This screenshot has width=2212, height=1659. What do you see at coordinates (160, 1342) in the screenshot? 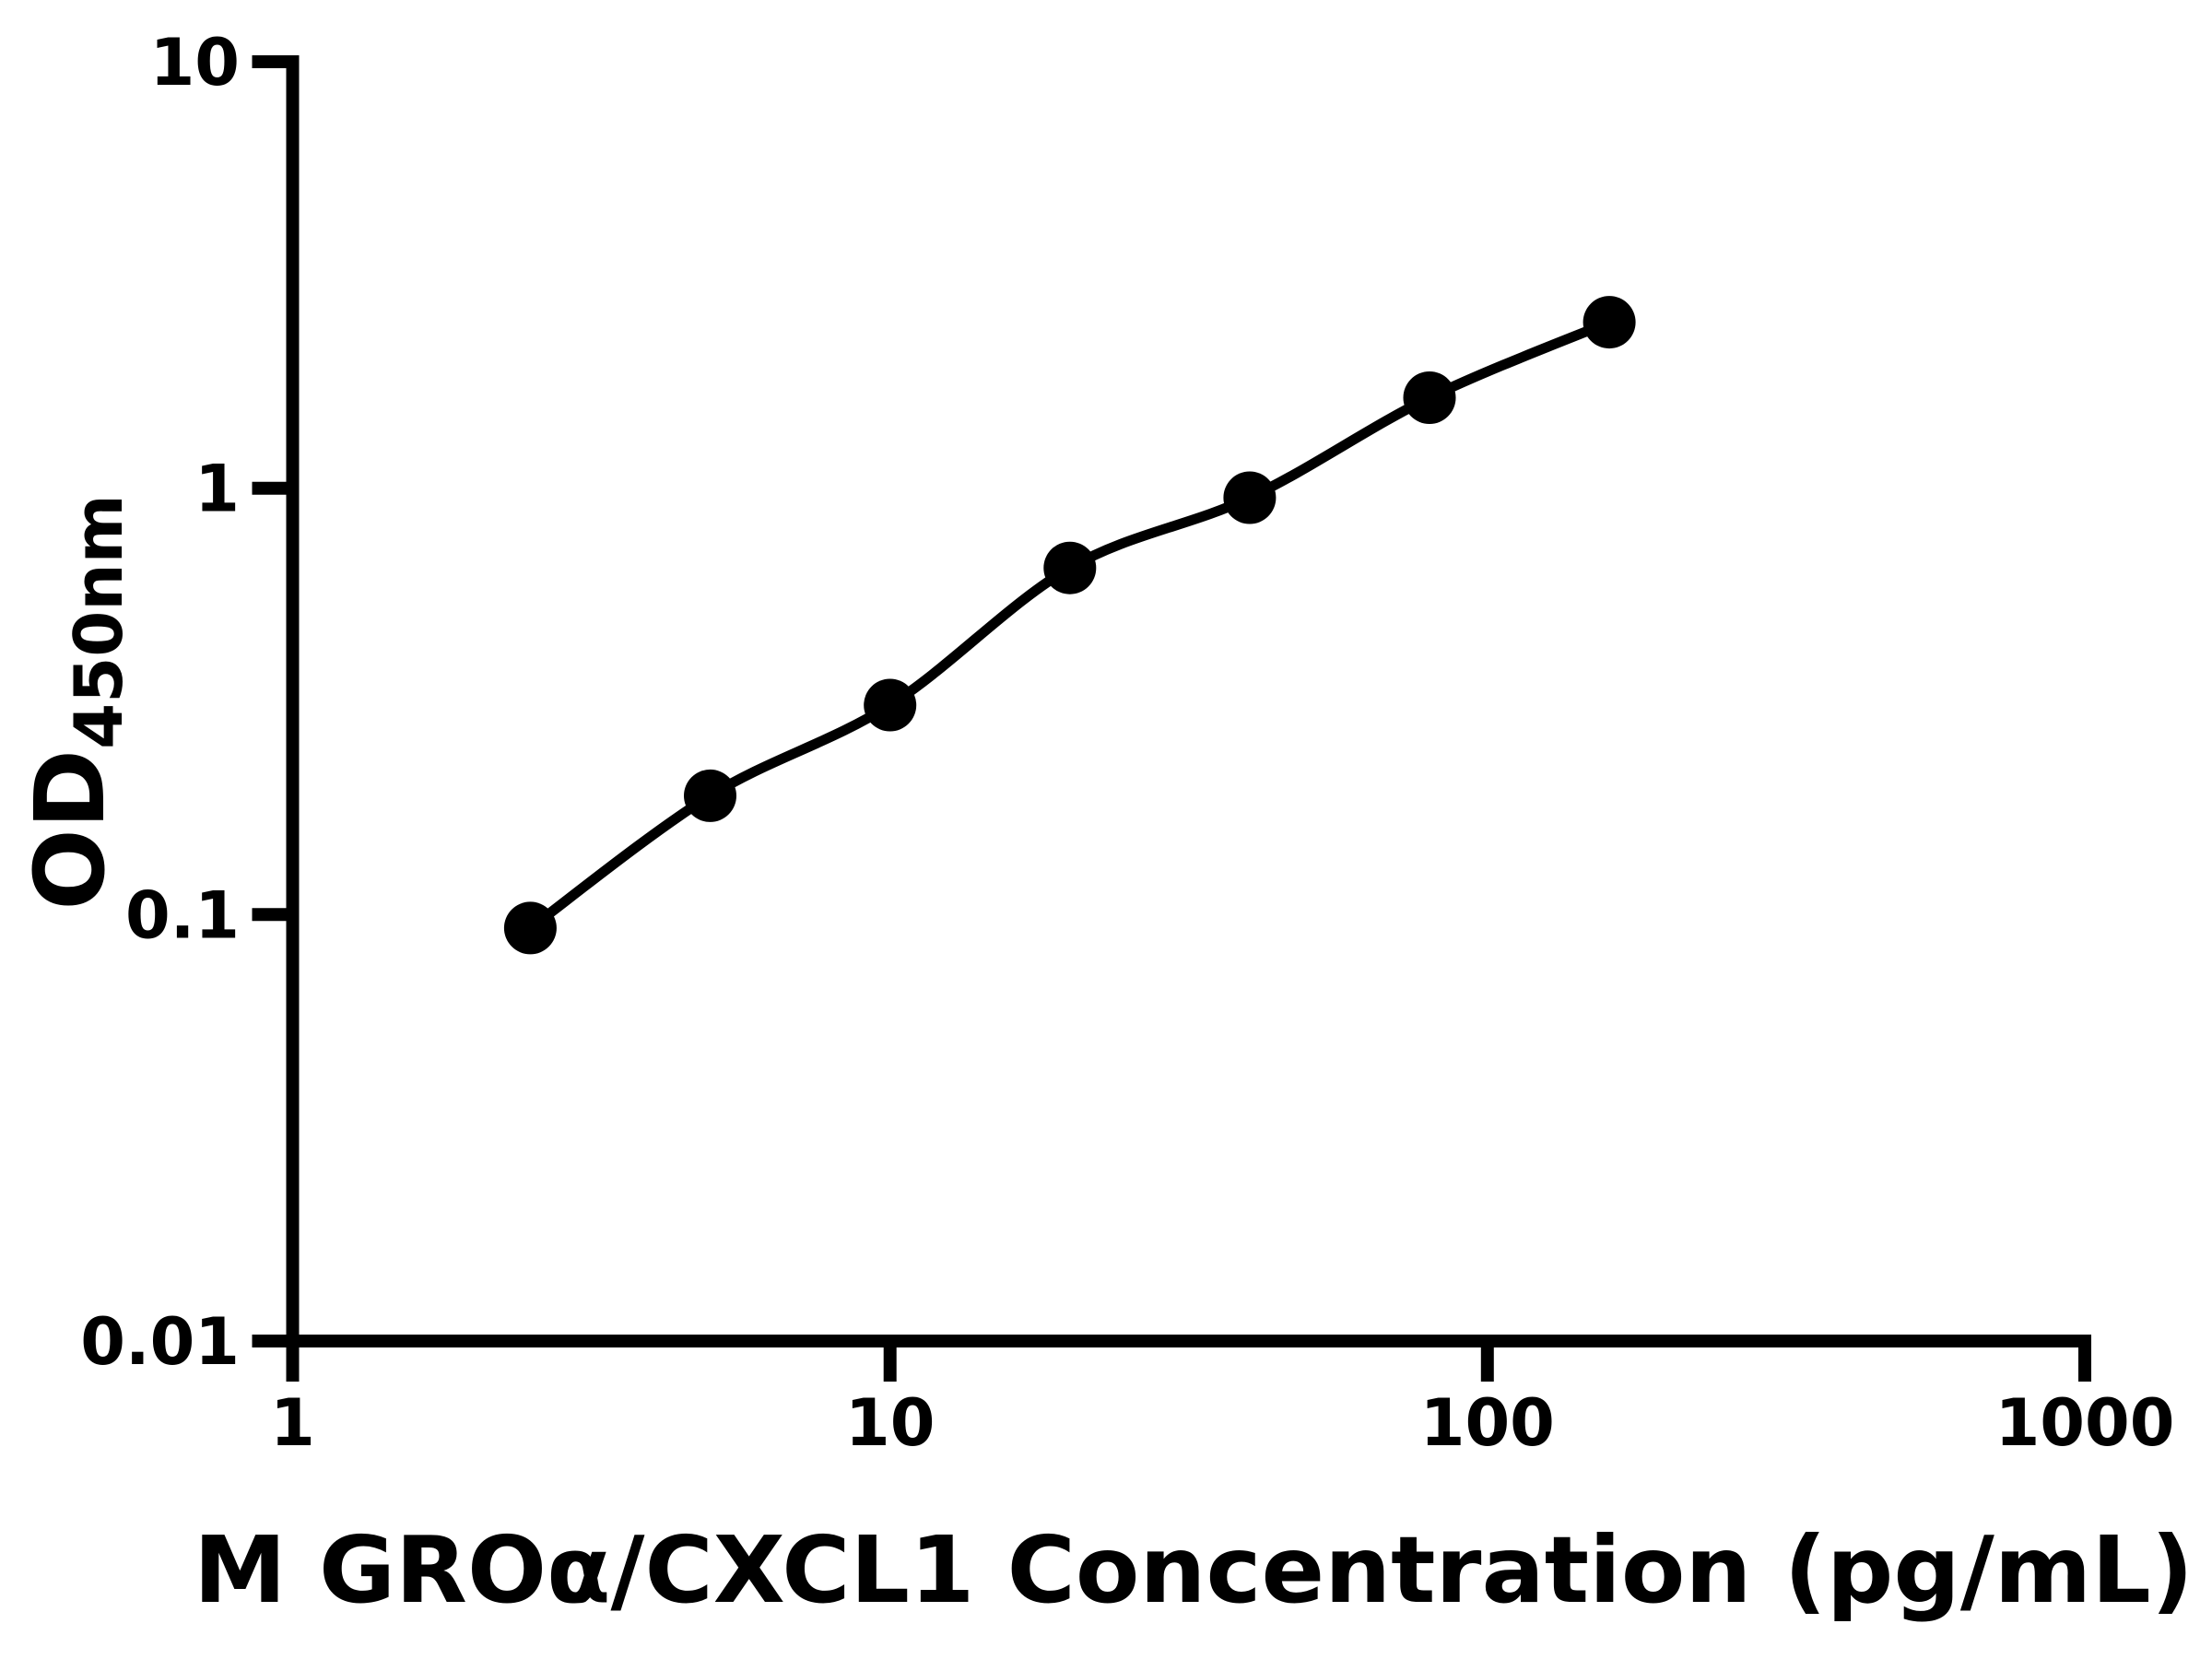
I see `y-tick-label-0.01: 0.01` at bounding box center [160, 1342].